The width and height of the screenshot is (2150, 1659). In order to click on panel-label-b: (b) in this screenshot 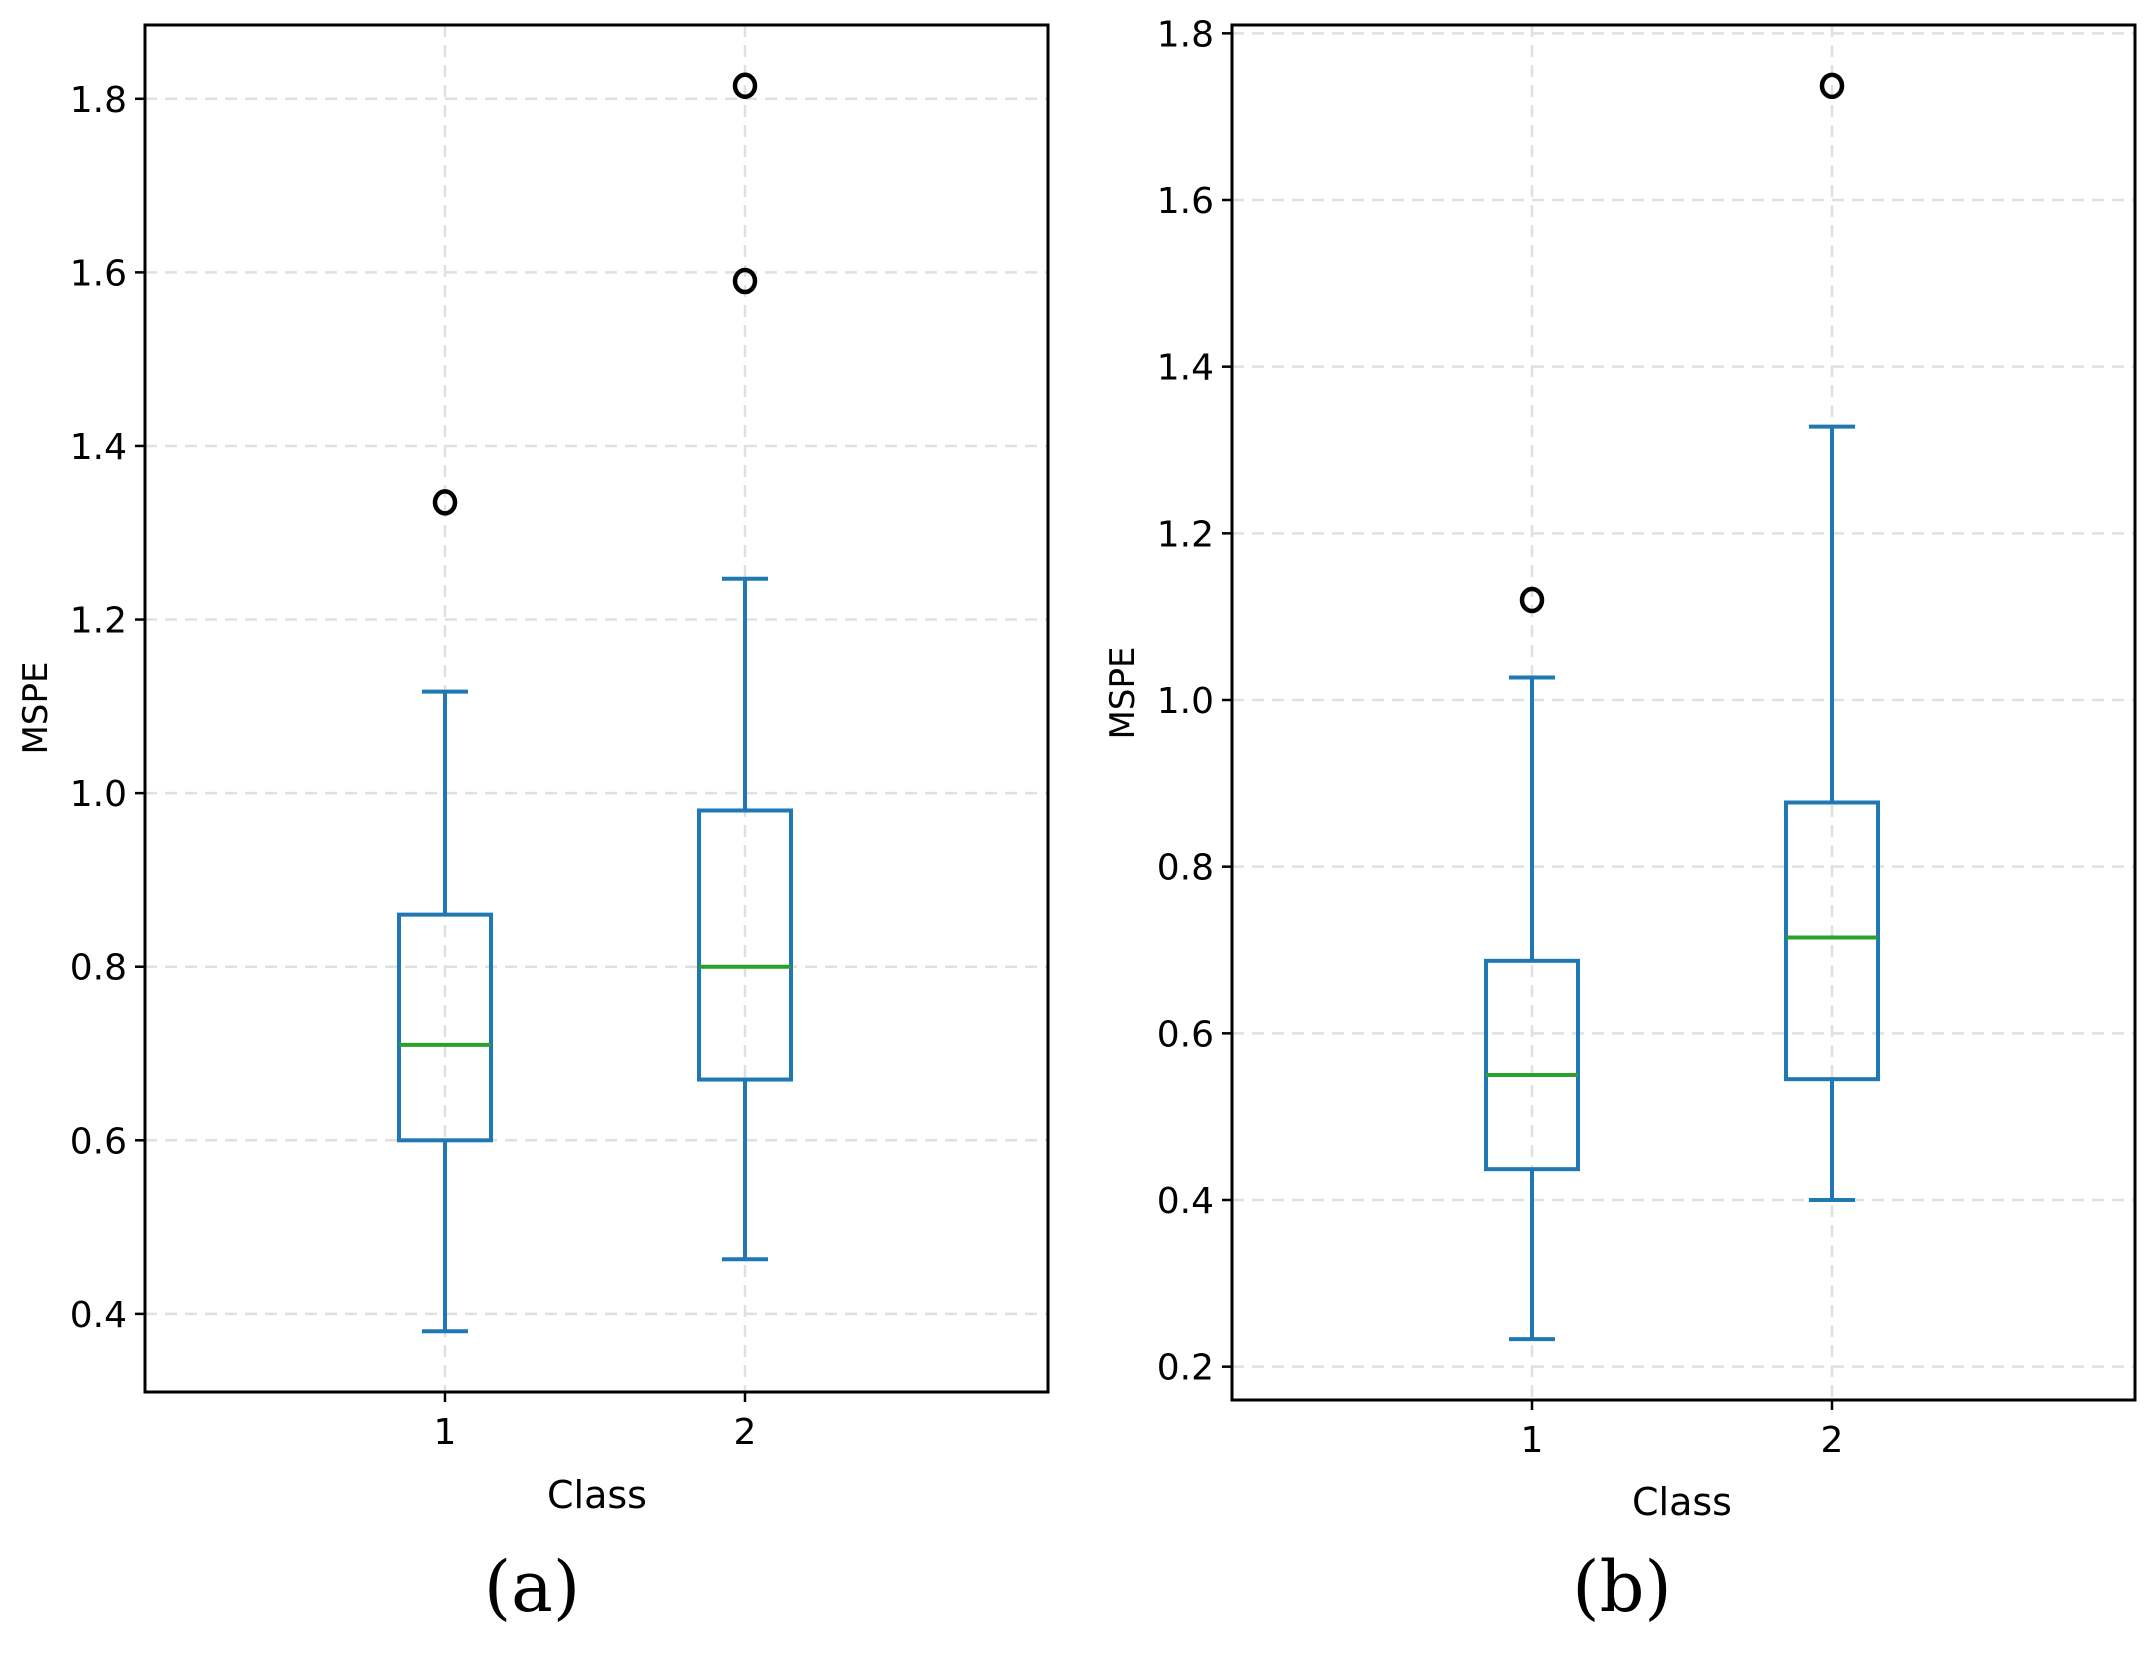, I will do `click(1622, 1587)`.